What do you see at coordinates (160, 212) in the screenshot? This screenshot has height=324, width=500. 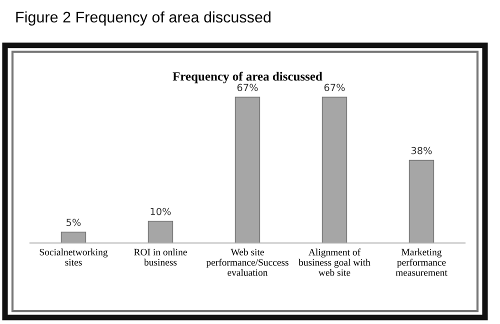 I see `data-label: 10%` at bounding box center [160, 212].